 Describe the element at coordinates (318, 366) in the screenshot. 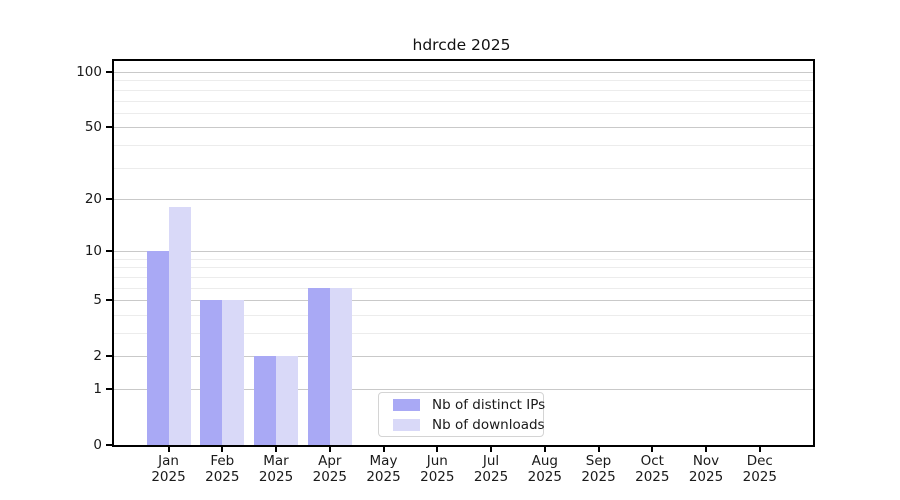

I see `bar-nb-of-distinct-ips-apr` at that location.